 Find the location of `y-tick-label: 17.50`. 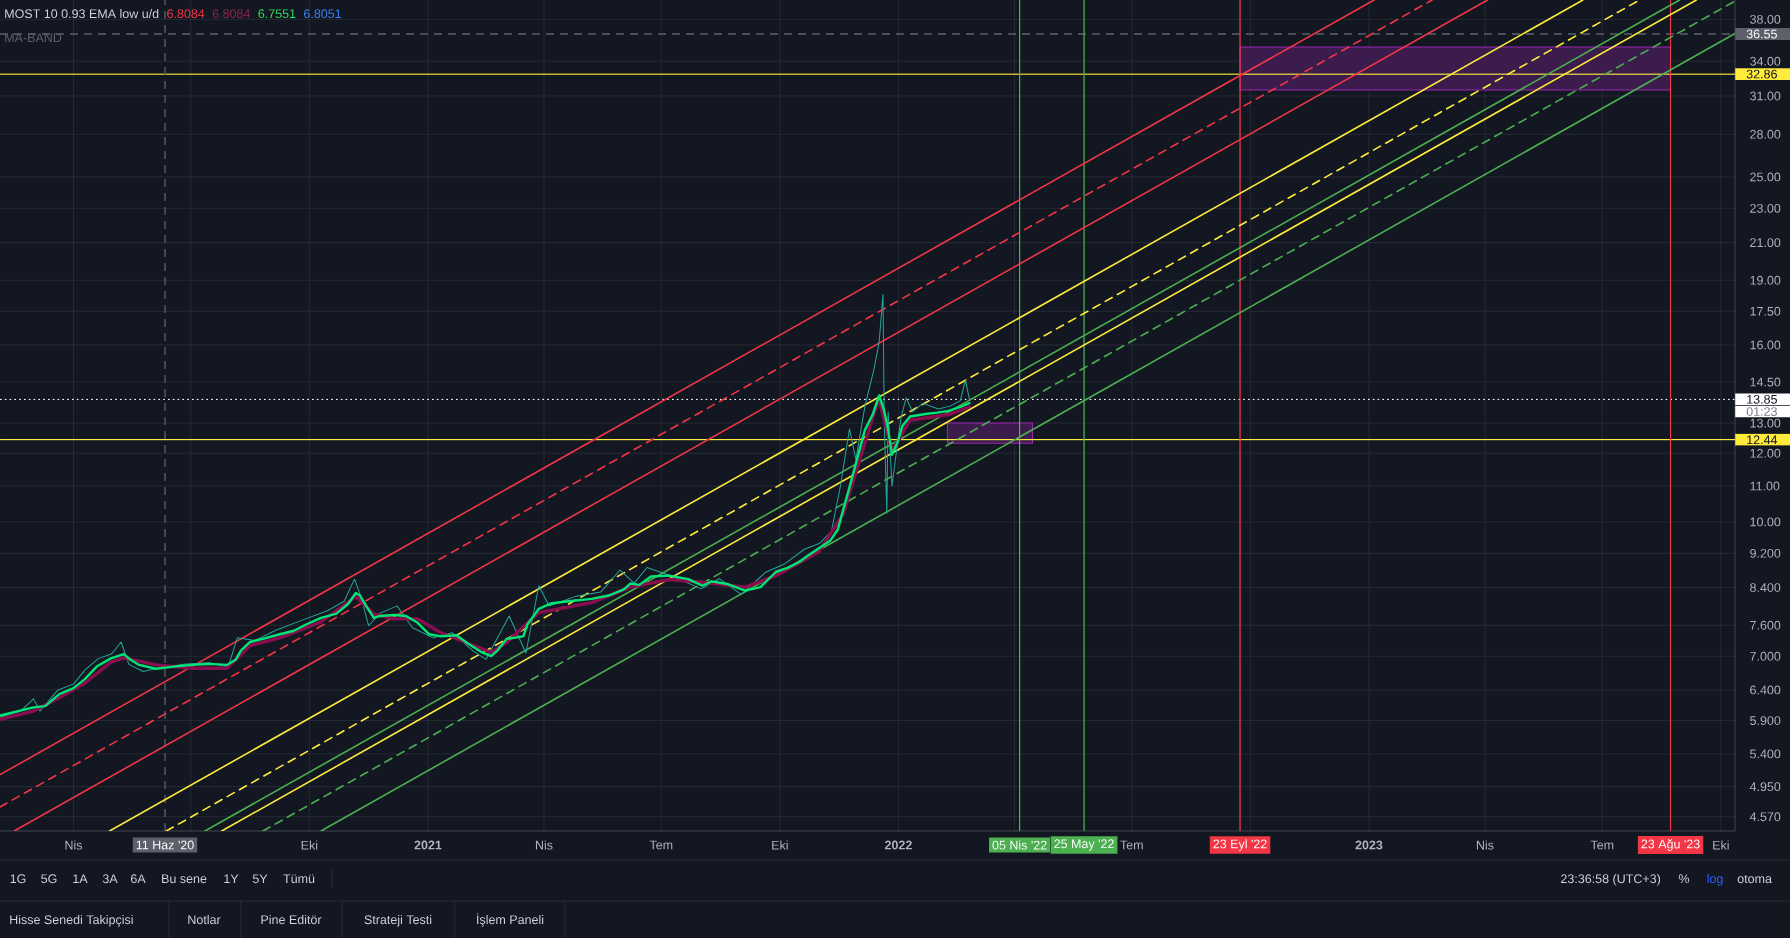

y-tick-label: 17.50 is located at coordinates (1765, 311).